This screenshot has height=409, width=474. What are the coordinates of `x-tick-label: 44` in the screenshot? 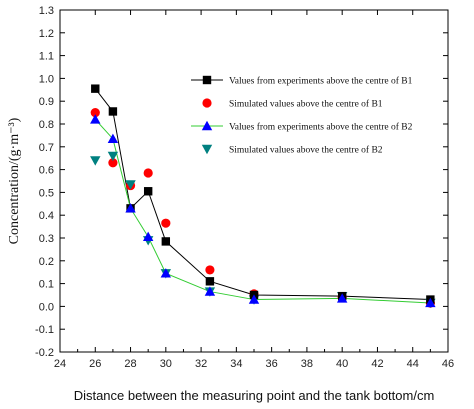 It's located at (413, 364).